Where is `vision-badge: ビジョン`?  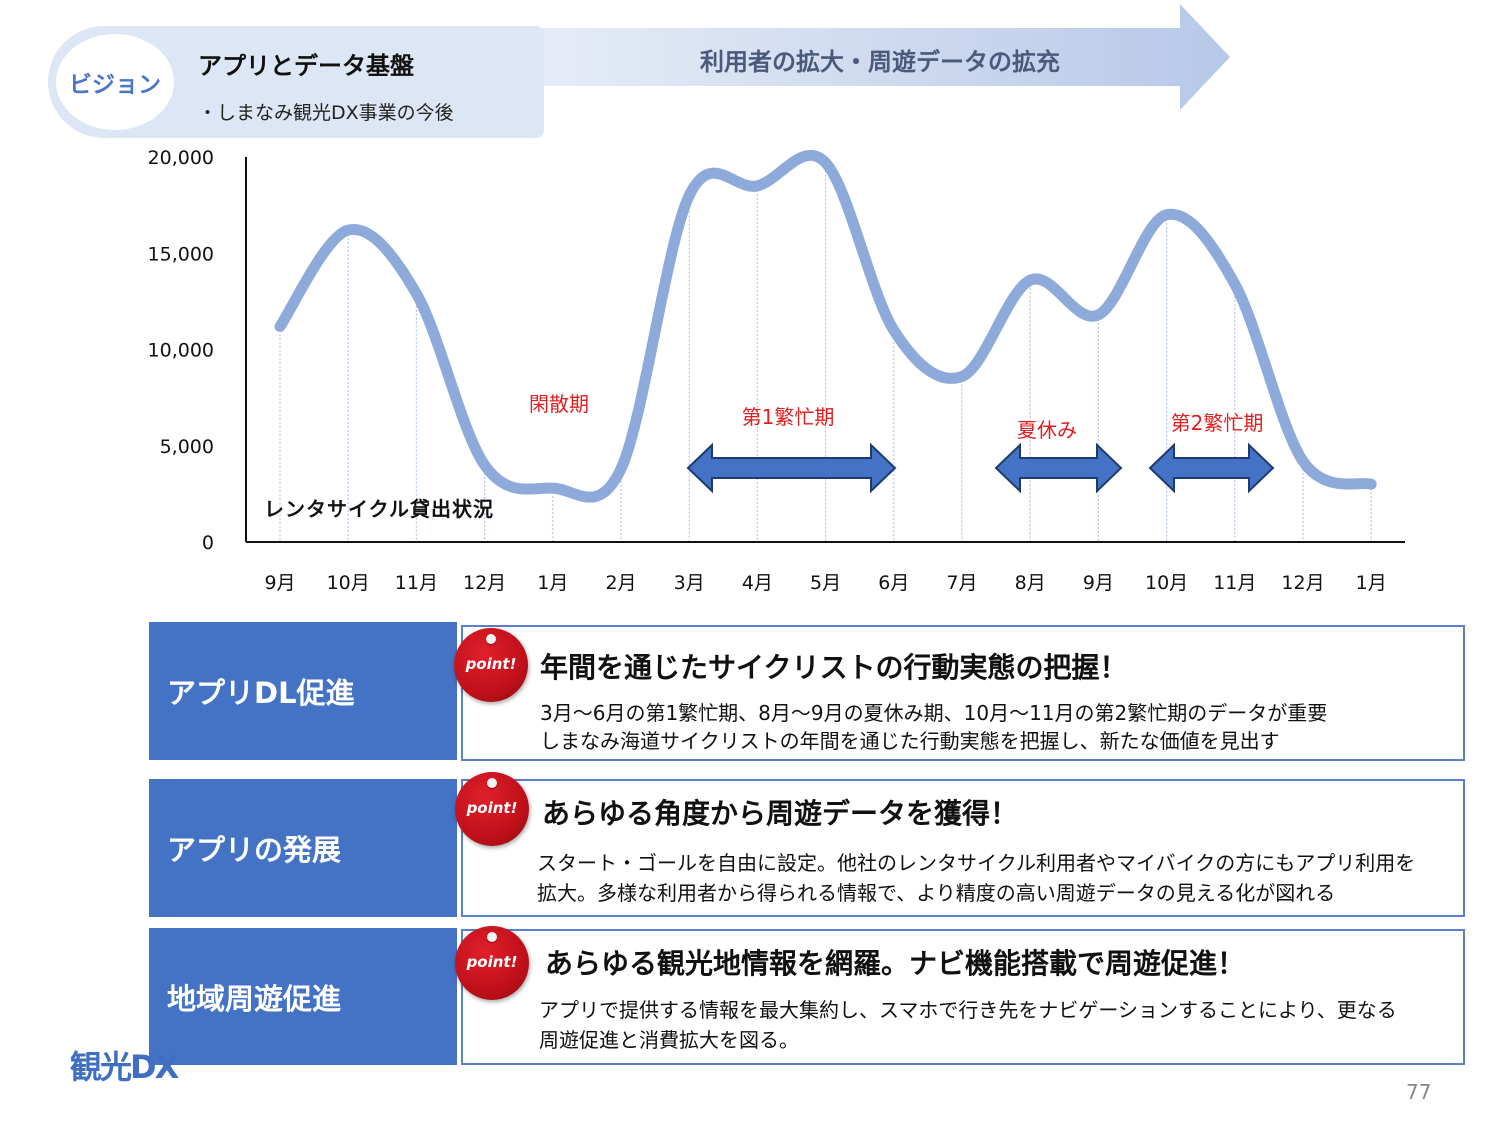 vision-badge: ビジョン is located at coordinates (115, 82).